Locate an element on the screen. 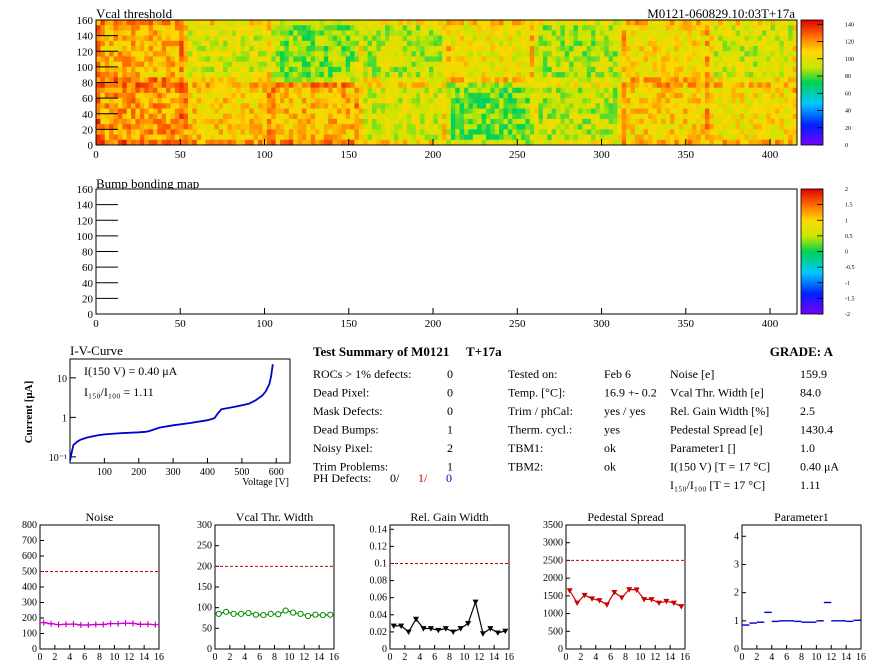 This screenshot has width=896, height=672. summary-value: ok is located at coordinates (610, 448).